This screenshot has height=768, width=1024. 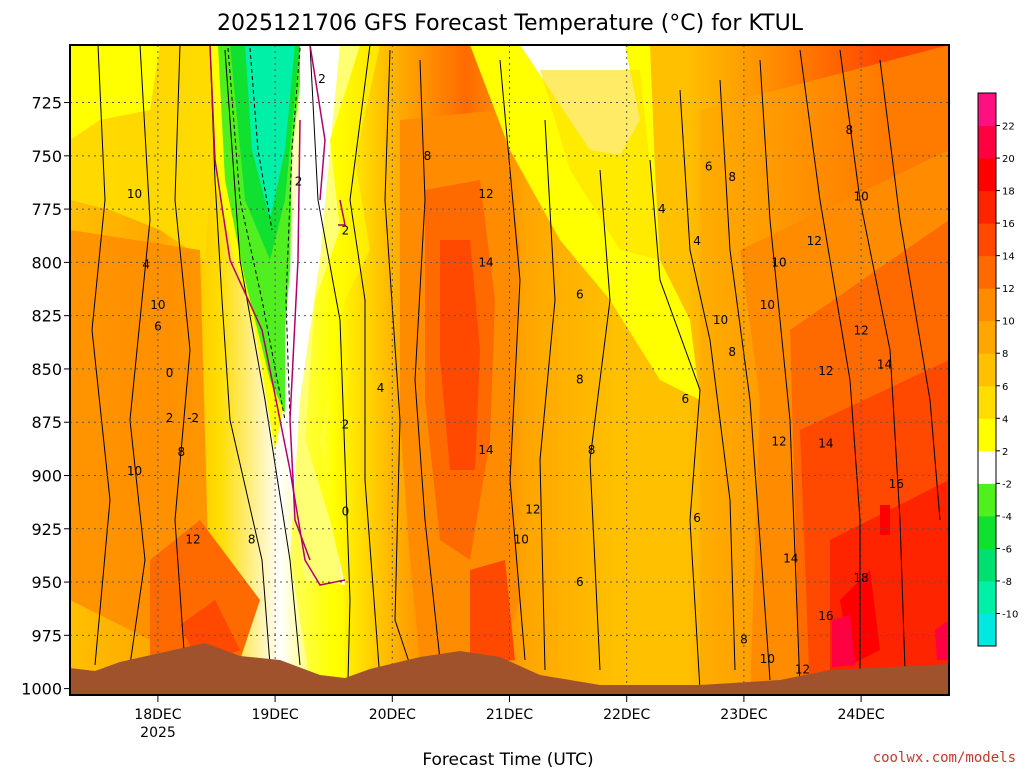 What do you see at coordinates (1008, 224) in the screenshot?
I see `colorbar-tick-label: 16` at bounding box center [1008, 224].